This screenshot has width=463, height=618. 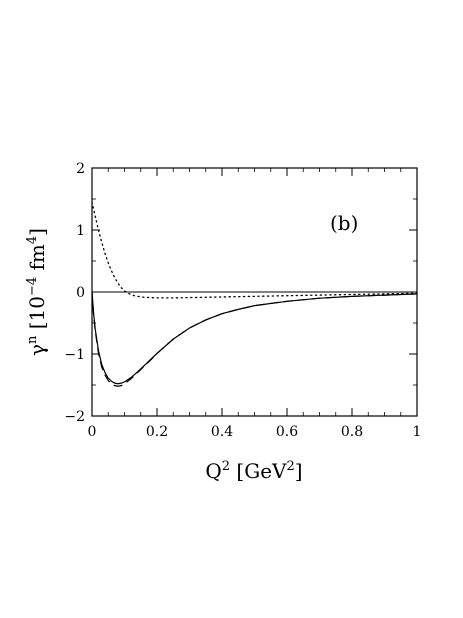 I want to click on y-tick-label: 0, so click(x=80, y=293).